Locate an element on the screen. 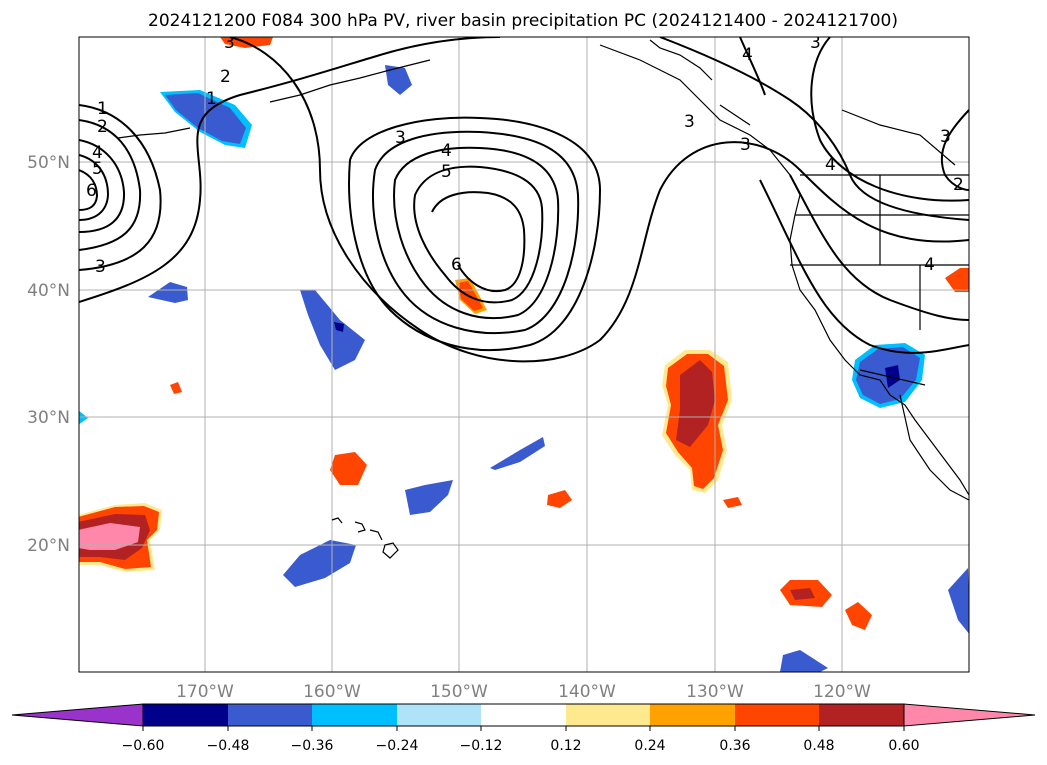  lon-label-140w: 140°W is located at coordinates (587, 692).